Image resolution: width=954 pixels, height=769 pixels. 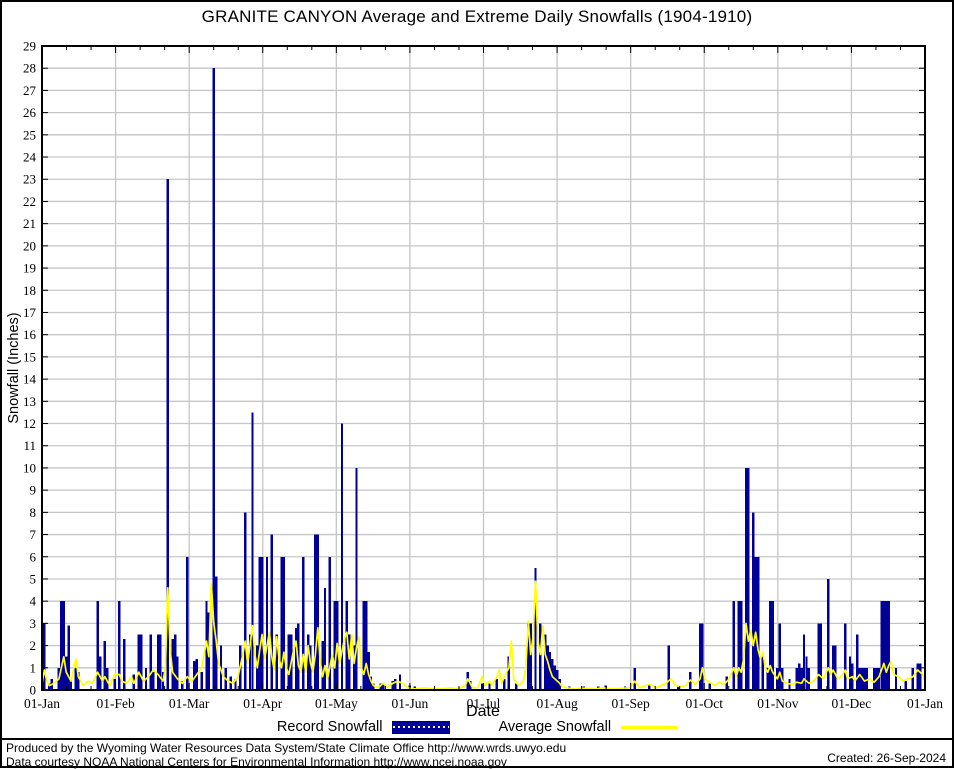 I want to click on y-tick-label: 16, so click(x=30, y=334).